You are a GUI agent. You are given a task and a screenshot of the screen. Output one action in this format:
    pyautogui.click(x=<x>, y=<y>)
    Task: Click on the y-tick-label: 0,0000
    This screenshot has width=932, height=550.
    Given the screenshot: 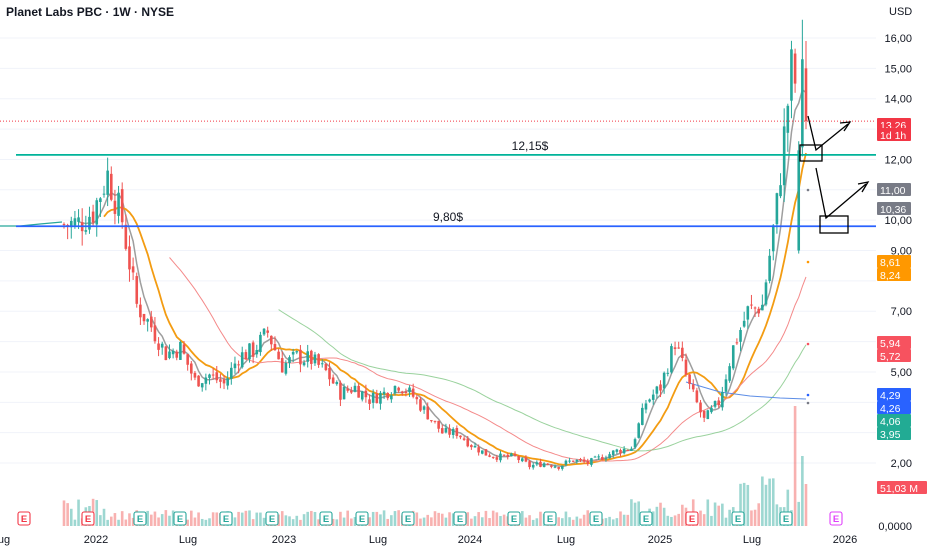 What is the action you would take?
    pyautogui.click(x=895, y=527)
    